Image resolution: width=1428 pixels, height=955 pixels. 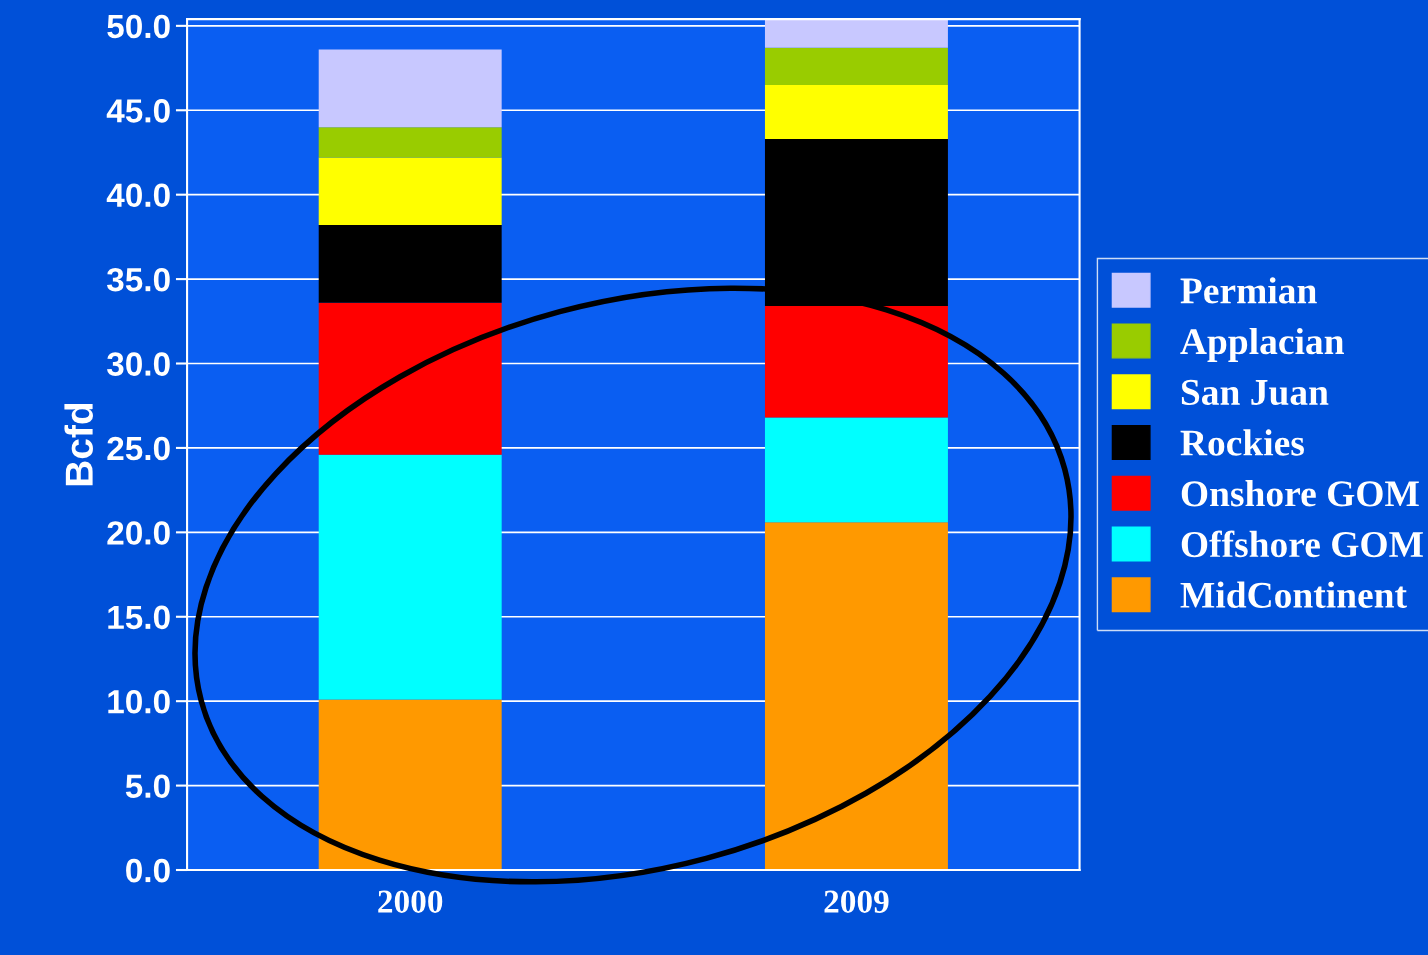 I want to click on legend-label: Permian, so click(x=1248, y=290).